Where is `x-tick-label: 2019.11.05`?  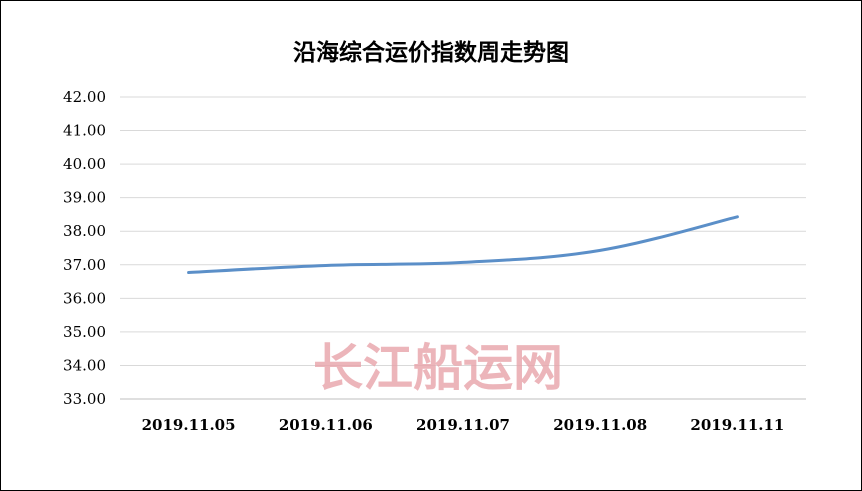 x-tick-label: 2019.11.05 is located at coordinates (189, 425).